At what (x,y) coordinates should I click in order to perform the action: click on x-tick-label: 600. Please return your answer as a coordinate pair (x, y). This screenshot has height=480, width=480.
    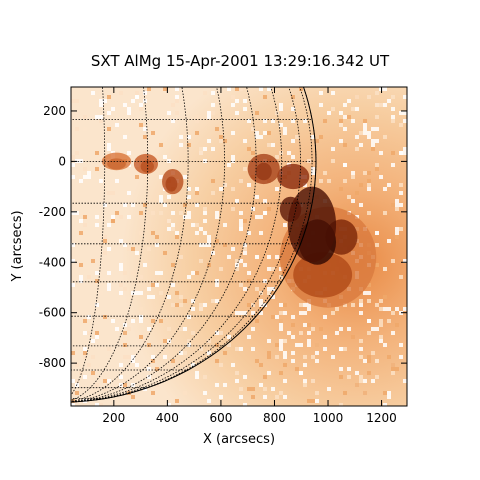
    Looking at the image, I should click on (220, 418).